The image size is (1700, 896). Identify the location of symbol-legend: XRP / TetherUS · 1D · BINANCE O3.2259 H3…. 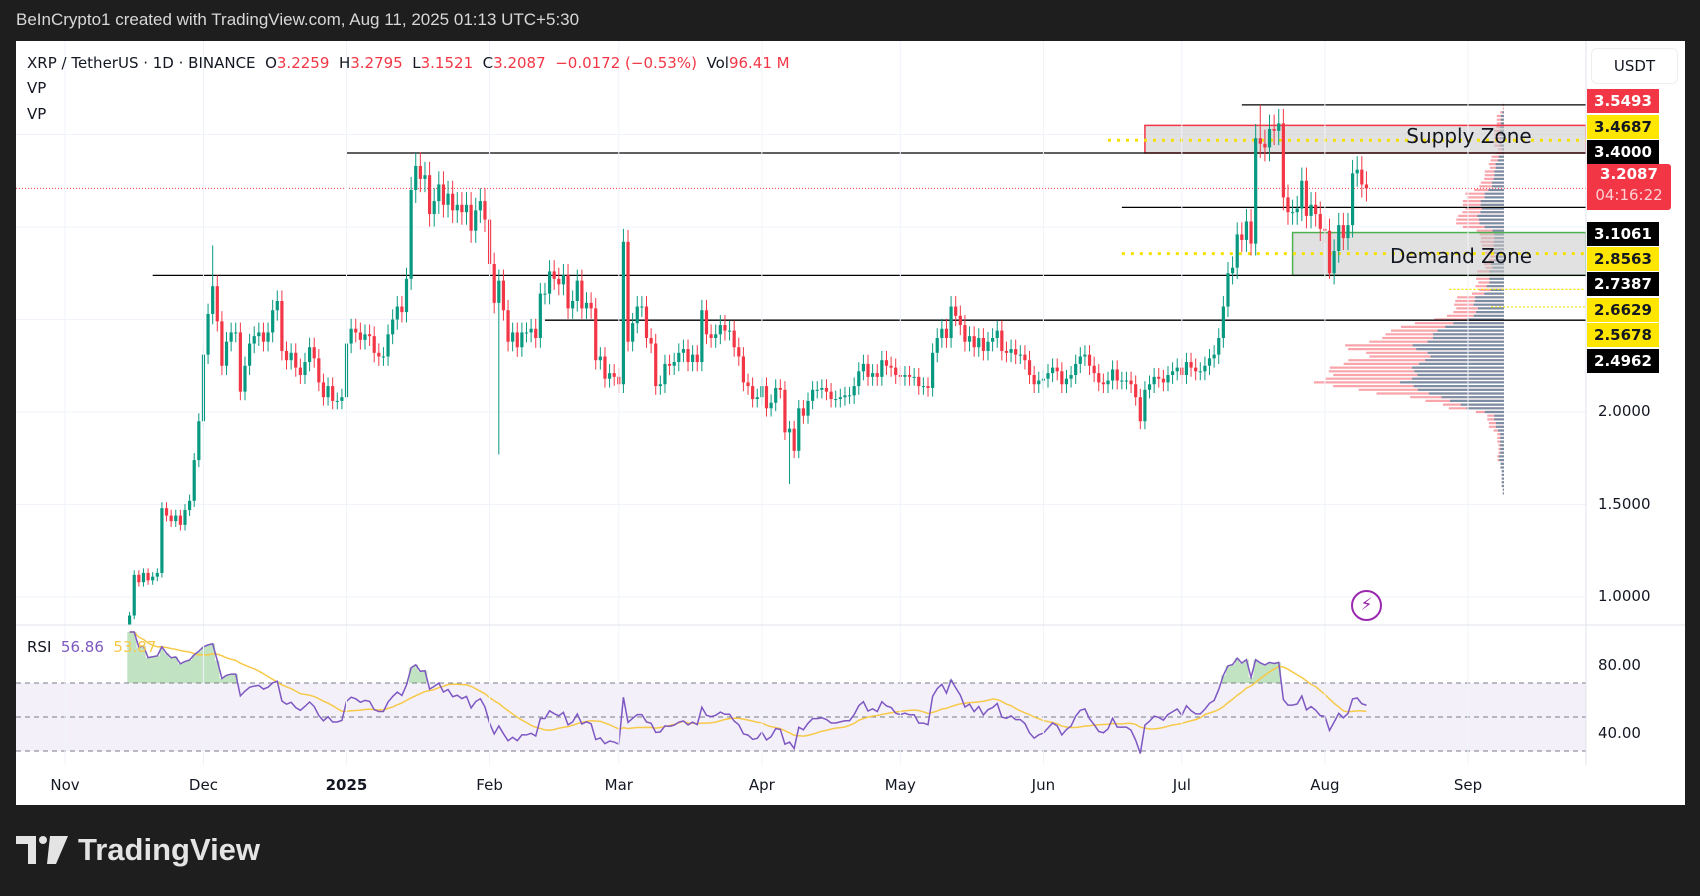
(408, 63).